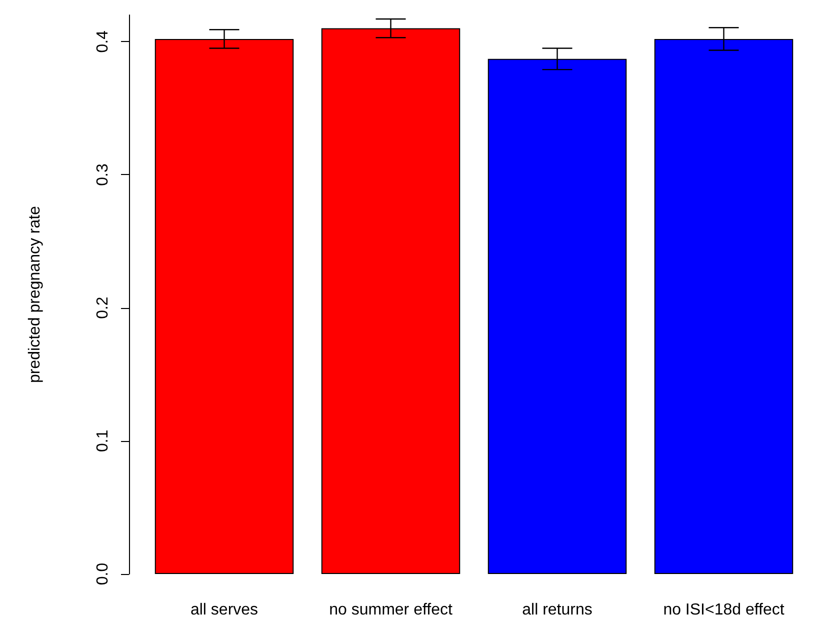 This screenshot has width=823, height=640. I want to click on y-tick-label: 0.2, so click(103, 307).